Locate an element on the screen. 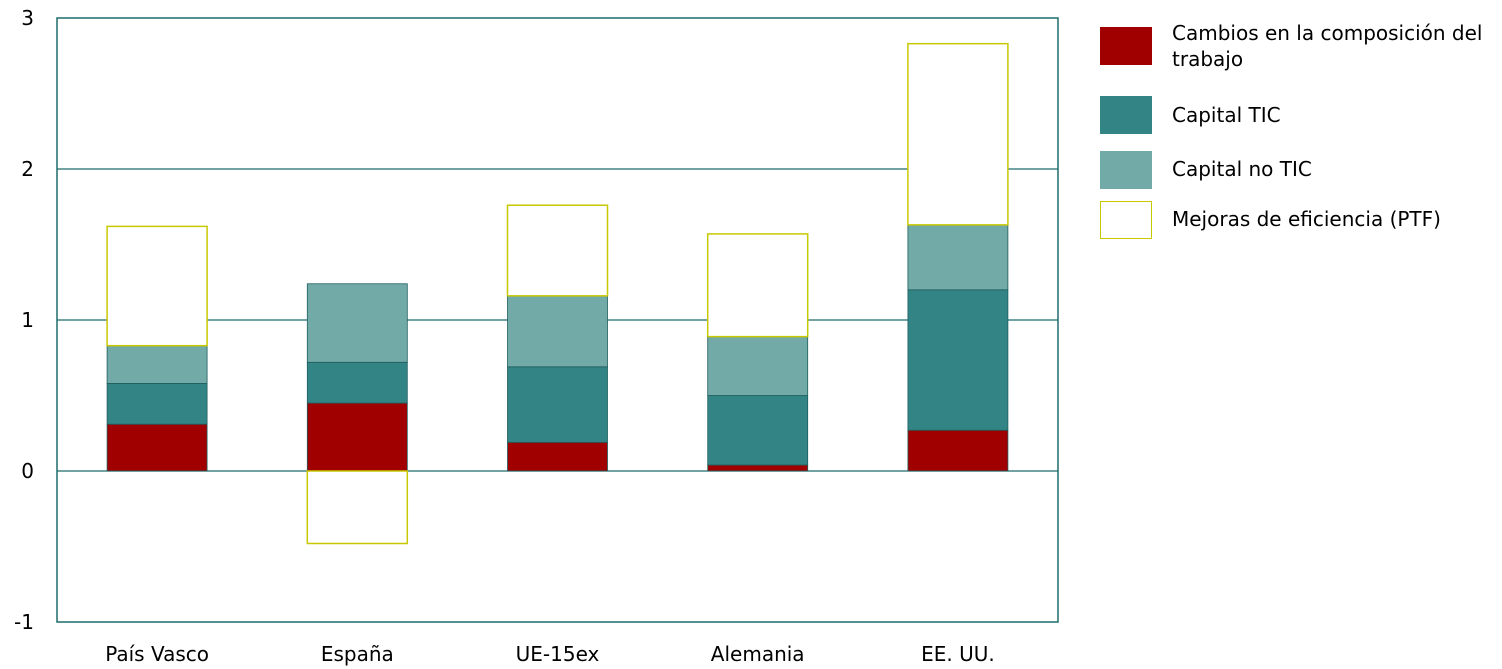 This screenshot has width=1502, height=669. y-tick-label: 2 is located at coordinates (27, 169).